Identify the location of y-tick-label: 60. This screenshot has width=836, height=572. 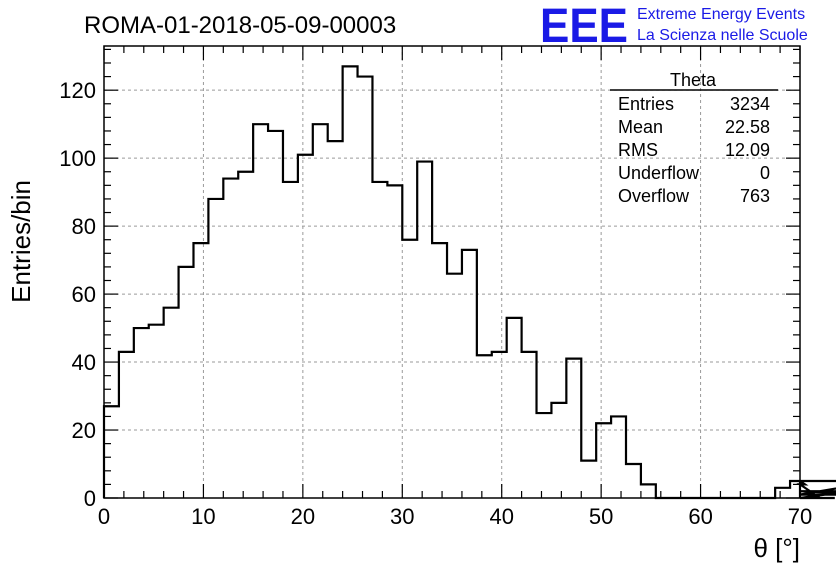
(84, 294).